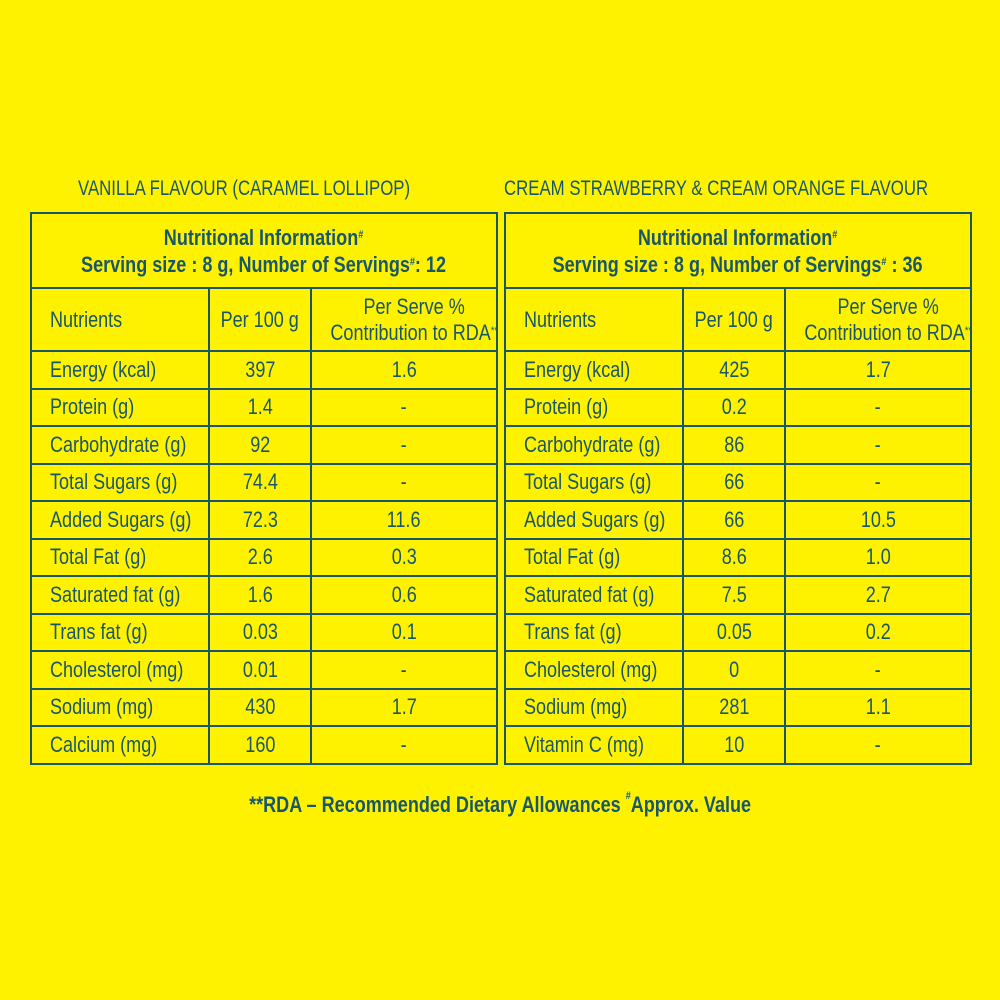 This screenshot has width=1000, height=1000. Describe the element at coordinates (734, 557) in the screenshot. I see `per-100g-value: 8.6` at that location.